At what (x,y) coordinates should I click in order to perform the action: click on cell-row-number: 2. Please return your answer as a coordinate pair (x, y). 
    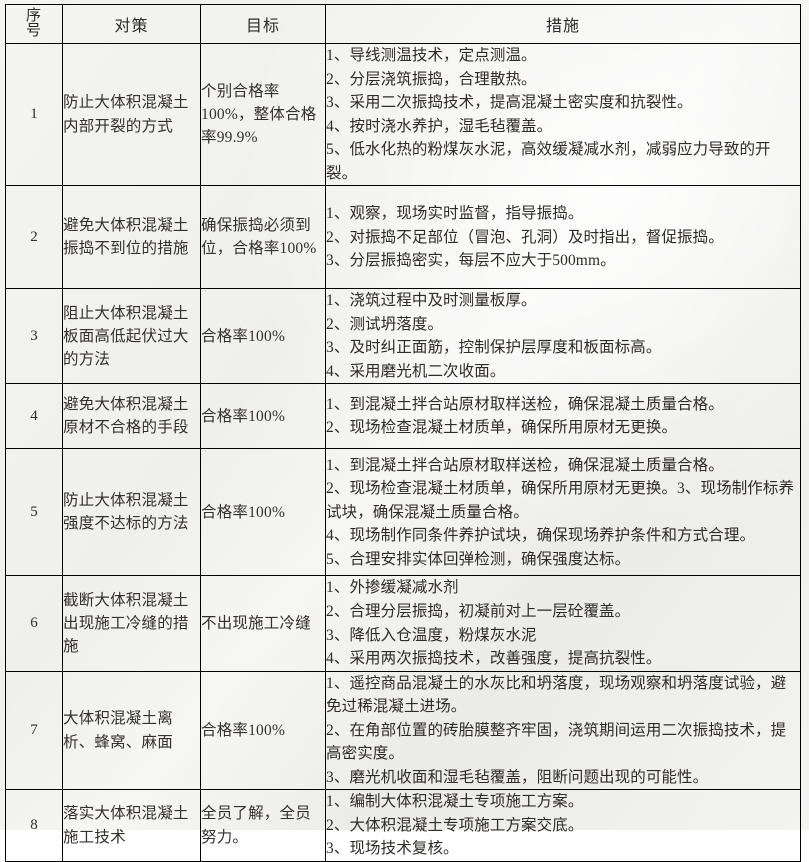
    Looking at the image, I should click on (34, 237).